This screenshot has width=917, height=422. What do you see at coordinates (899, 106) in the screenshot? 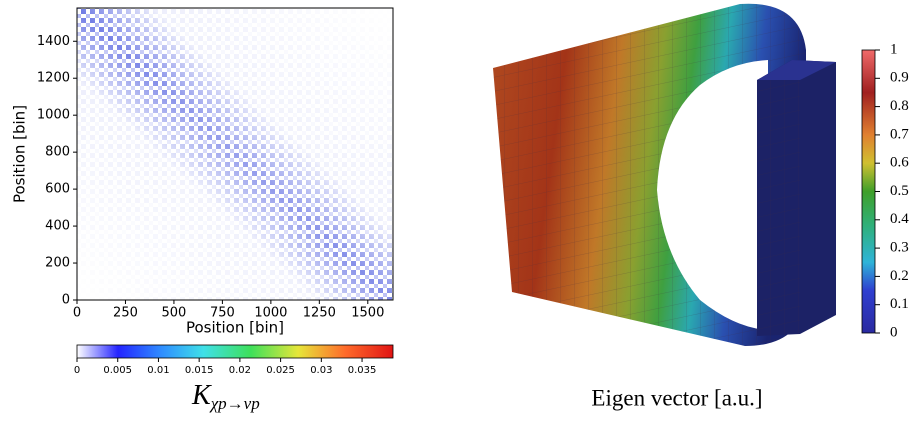
I see `colorbar-tick-label: 0.8` at bounding box center [899, 106].